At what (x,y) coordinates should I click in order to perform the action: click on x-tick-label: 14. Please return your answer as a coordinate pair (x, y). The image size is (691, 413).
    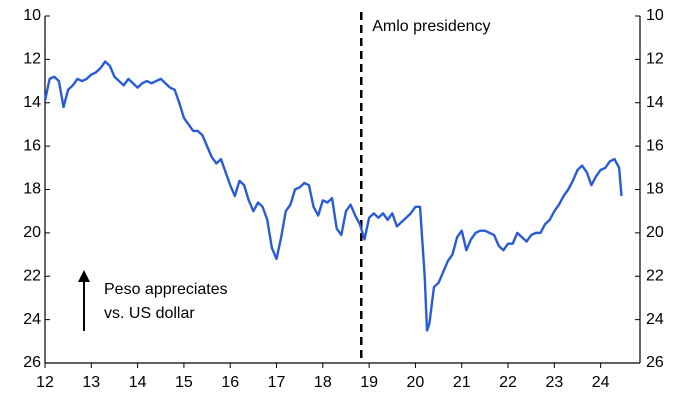
    Looking at the image, I should click on (138, 382).